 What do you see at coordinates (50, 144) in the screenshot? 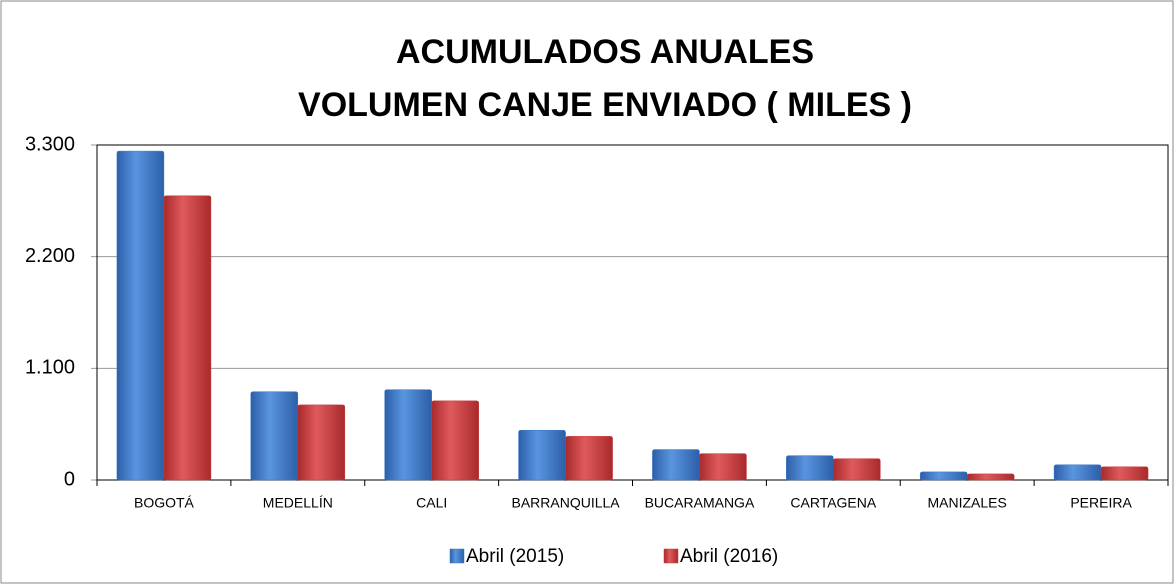
I see `y-tick-label: 3.300` at bounding box center [50, 144].